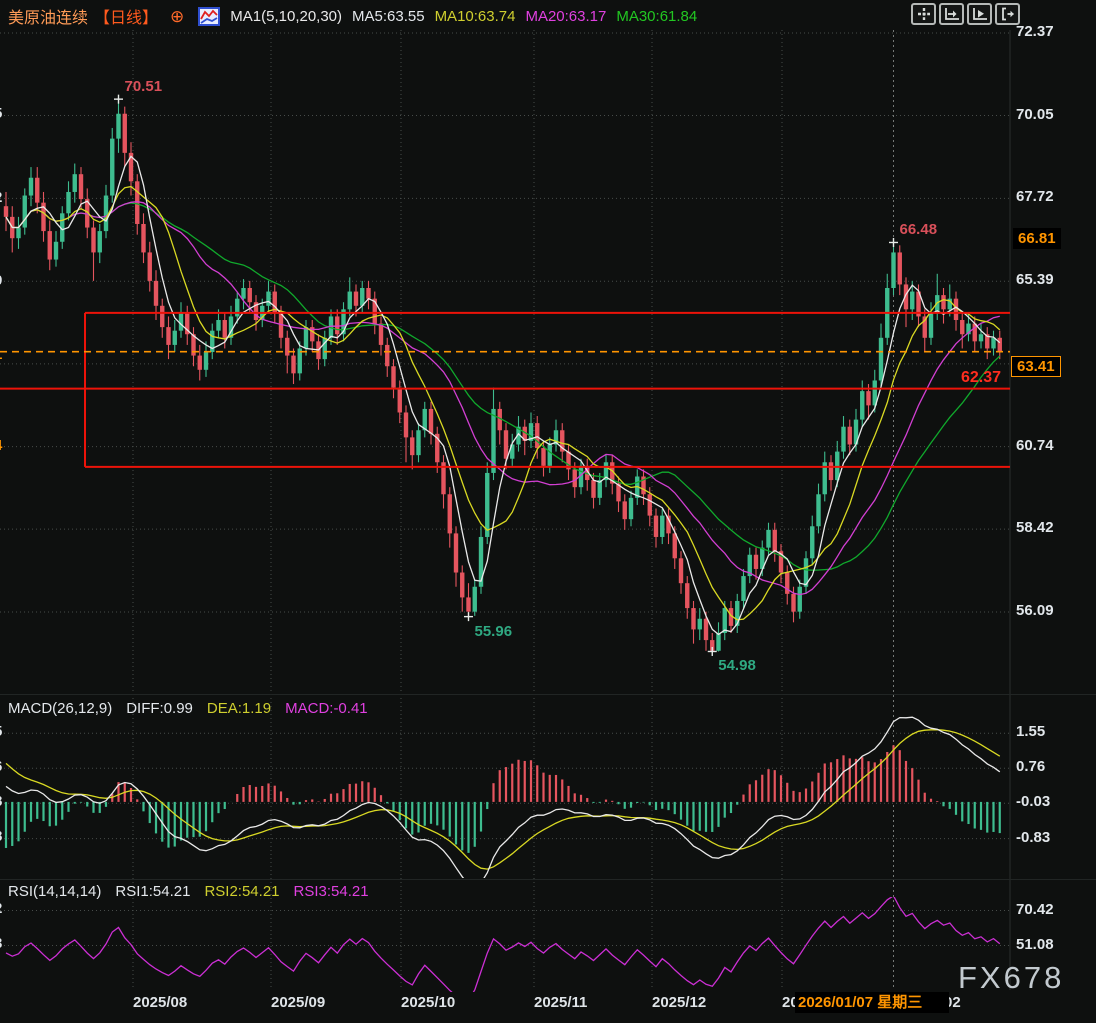  What do you see at coordinates (153, 891) in the screenshot?
I see `rsi1-value: RSI1:54.21` at bounding box center [153, 891].